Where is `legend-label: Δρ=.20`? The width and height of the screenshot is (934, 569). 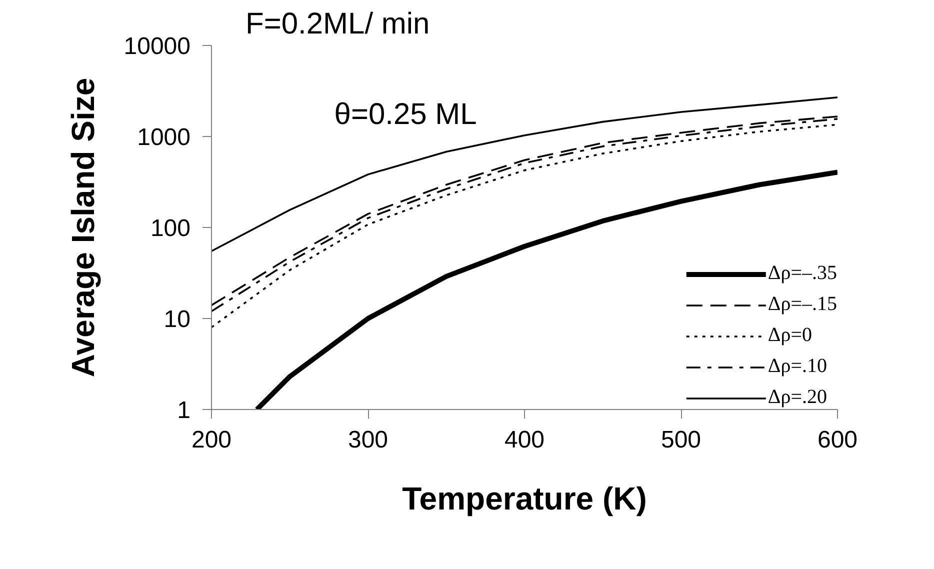 legend-label: Δρ=.20 is located at coordinates (797, 397).